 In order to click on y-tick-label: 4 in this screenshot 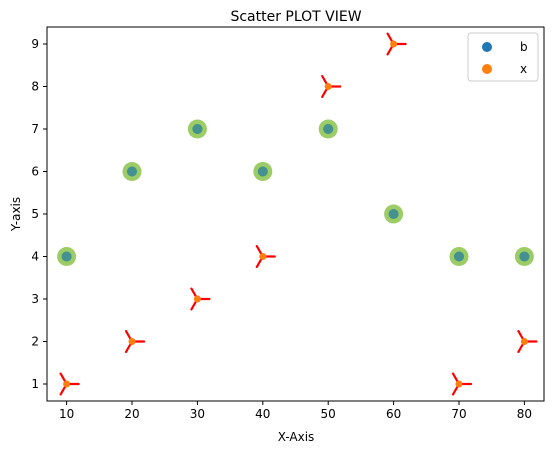, I will do `click(35, 257)`.